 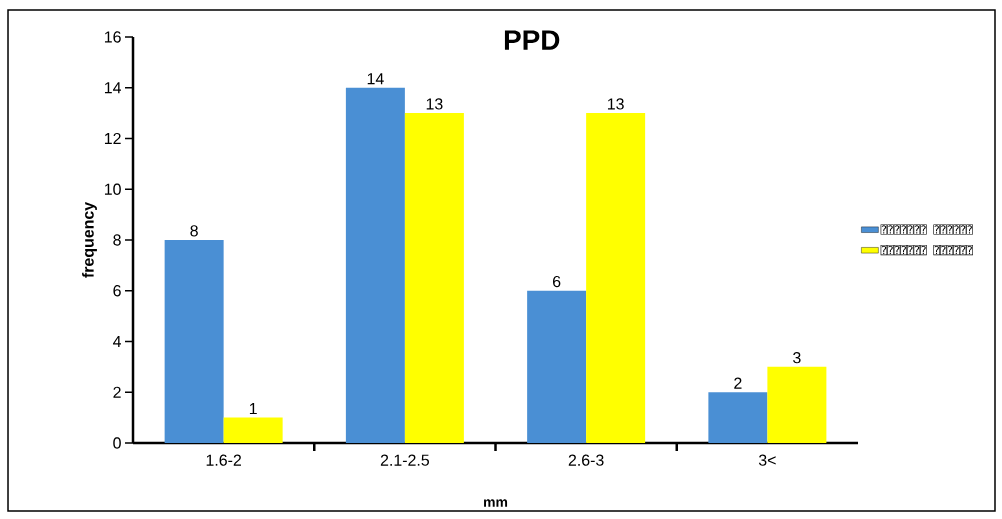 I want to click on data-label: 2, so click(x=738, y=383).